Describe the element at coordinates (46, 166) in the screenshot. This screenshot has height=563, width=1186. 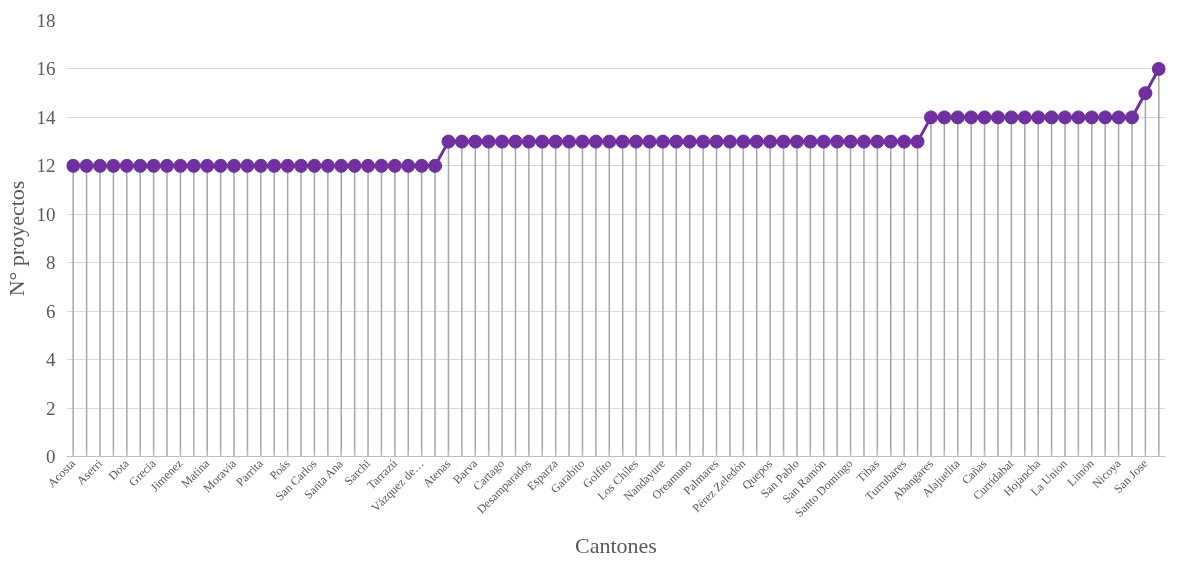
I see `y-tick-label: 12` at that location.